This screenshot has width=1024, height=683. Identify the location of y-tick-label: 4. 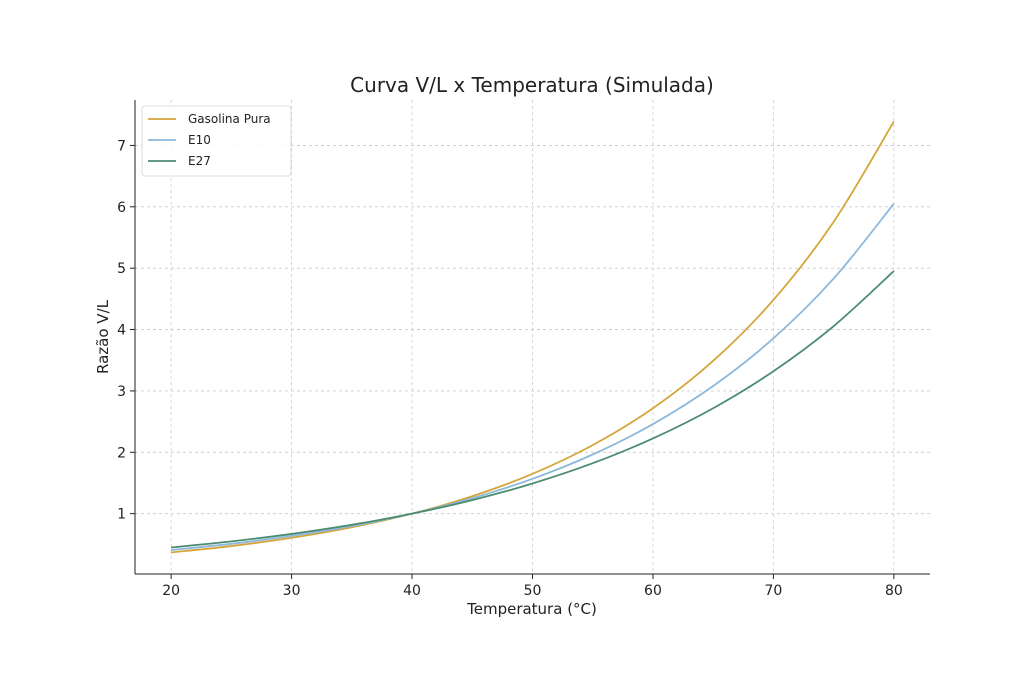
(121, 331).